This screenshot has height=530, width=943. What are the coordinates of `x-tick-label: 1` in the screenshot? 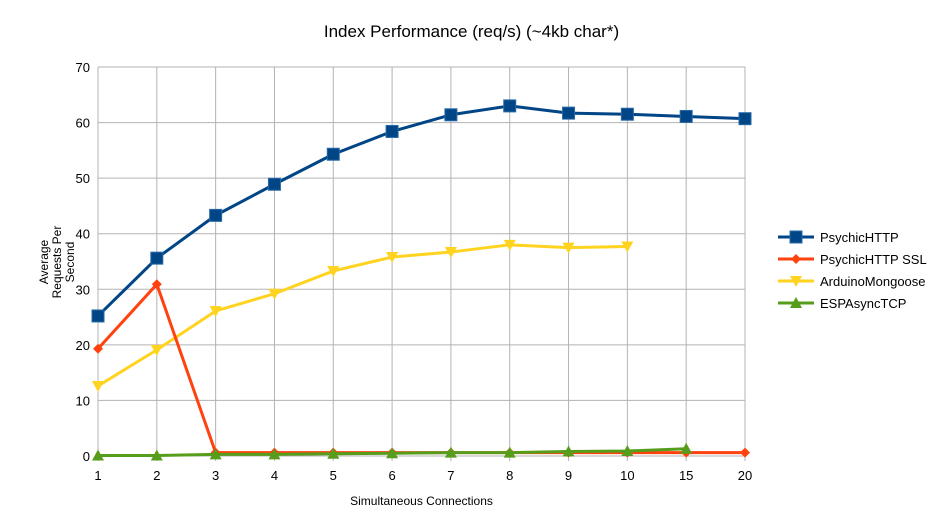 It's located at (97, 475).